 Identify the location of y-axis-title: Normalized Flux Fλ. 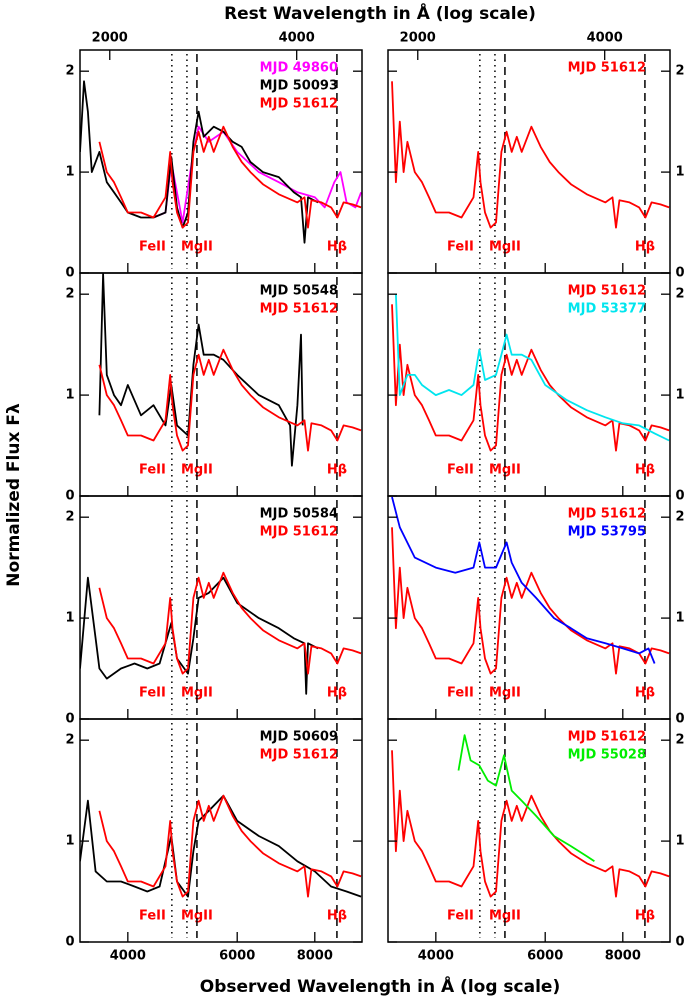
(14, 495).